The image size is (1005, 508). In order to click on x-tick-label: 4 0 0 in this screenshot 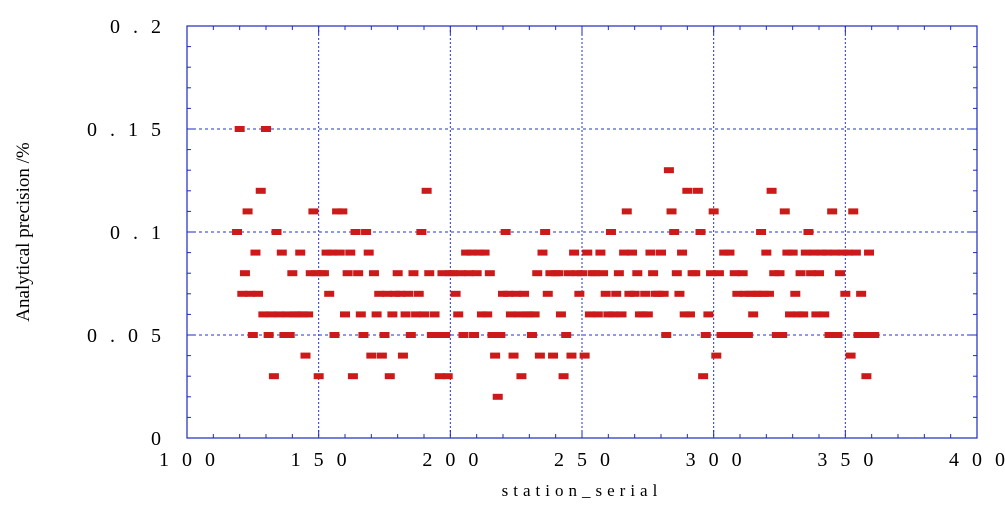, I will do `click(977, 460)`.